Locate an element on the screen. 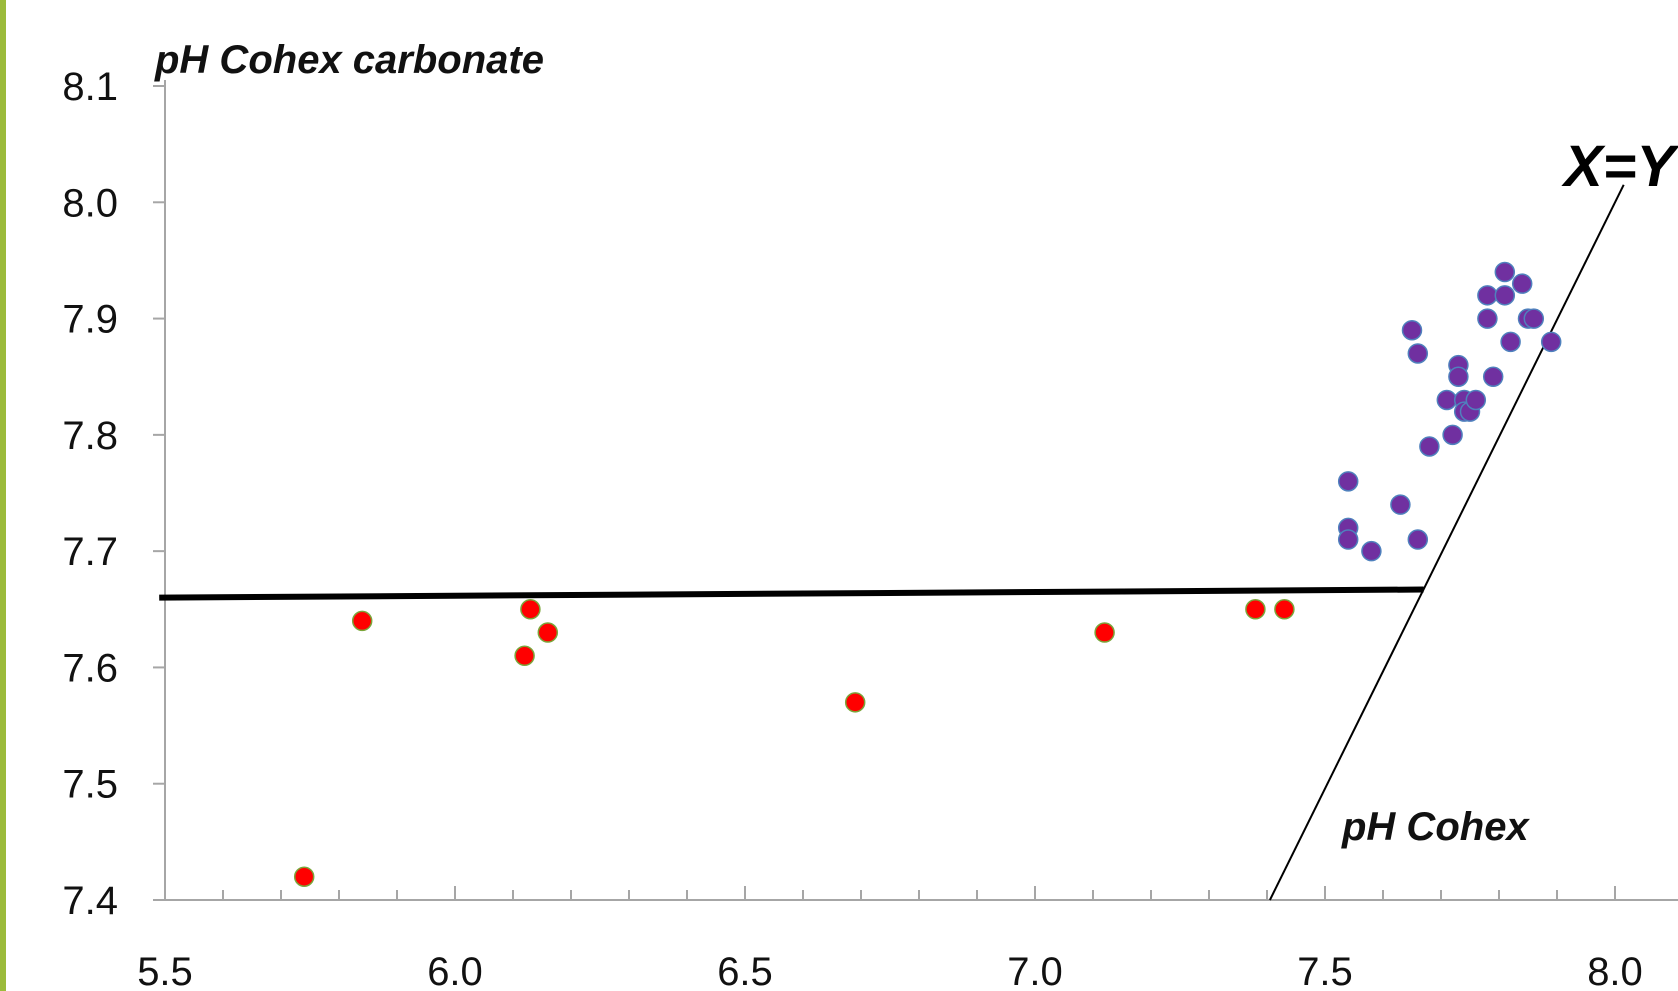 The height and width of the screenshot is (991, 1678). x-tick-label: 7.0 is located at coordinates (1035, 970).